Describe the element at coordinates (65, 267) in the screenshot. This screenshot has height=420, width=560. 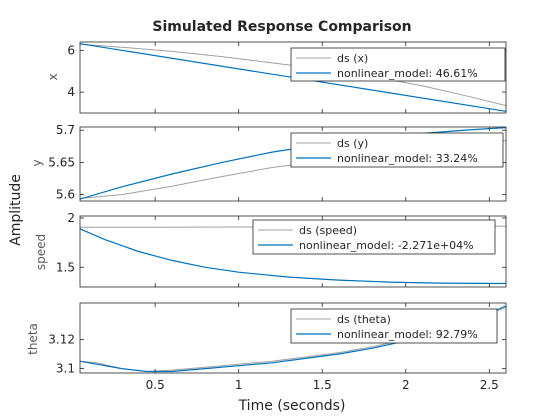
I see `panel-speed-ytick-label: 1.5` at that location.